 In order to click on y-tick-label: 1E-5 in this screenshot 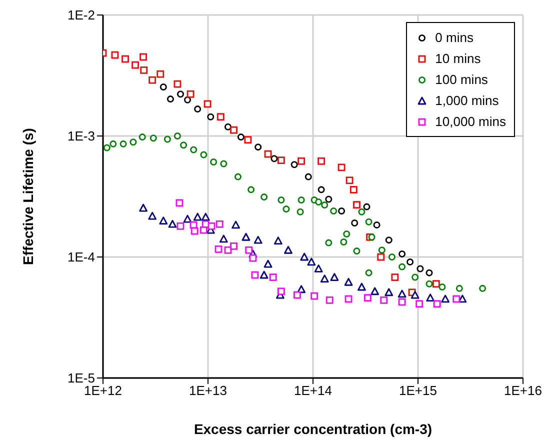, I will do `click(81, 378)`.